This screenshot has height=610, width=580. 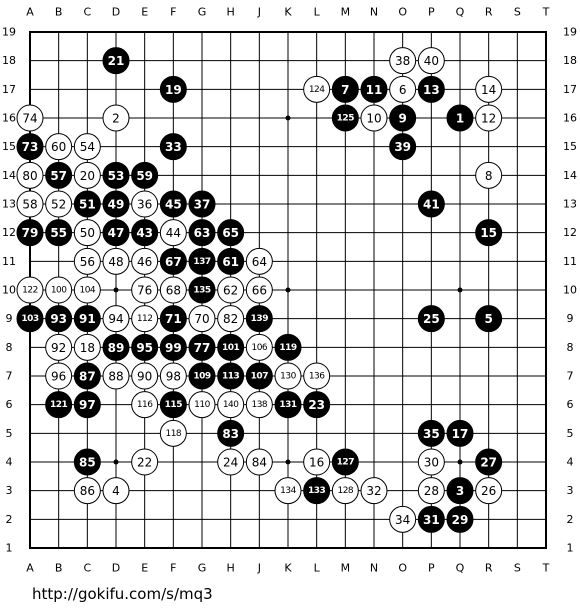 I want to click on move-number: 18, so click(x=87, y=348).